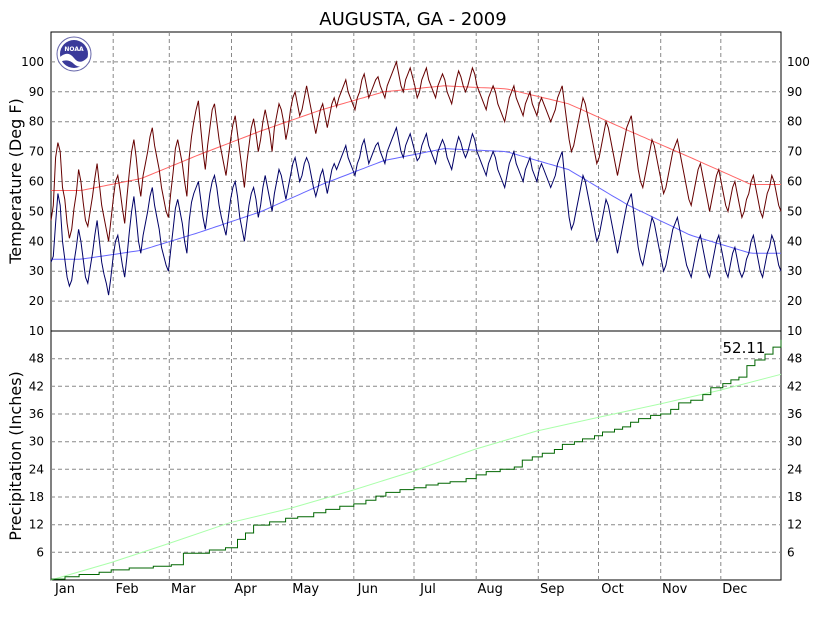  Describe the element at coordinates (794, 497) in the screenshot. I see `precipitation-tick-right: 18` at that location.